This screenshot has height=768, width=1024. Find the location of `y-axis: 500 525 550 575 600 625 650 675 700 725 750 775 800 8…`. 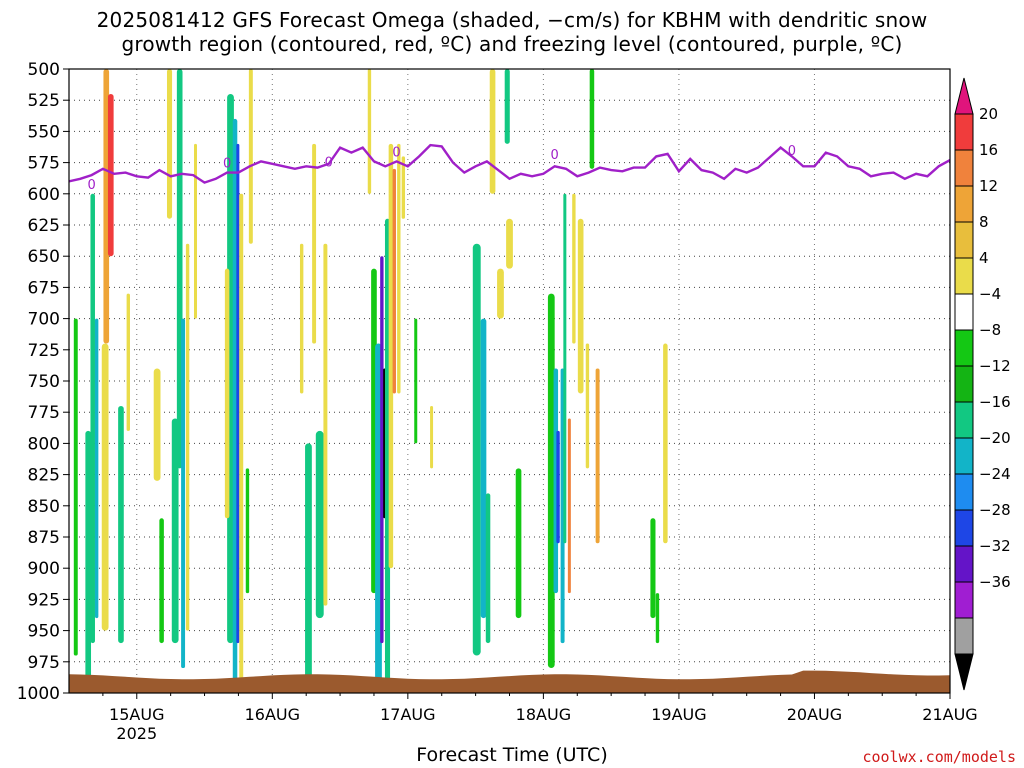

y-axis: 500 525 550 575 600 625 650 675 700 725 750 775 800 8… is located at coordinates (43, 382).